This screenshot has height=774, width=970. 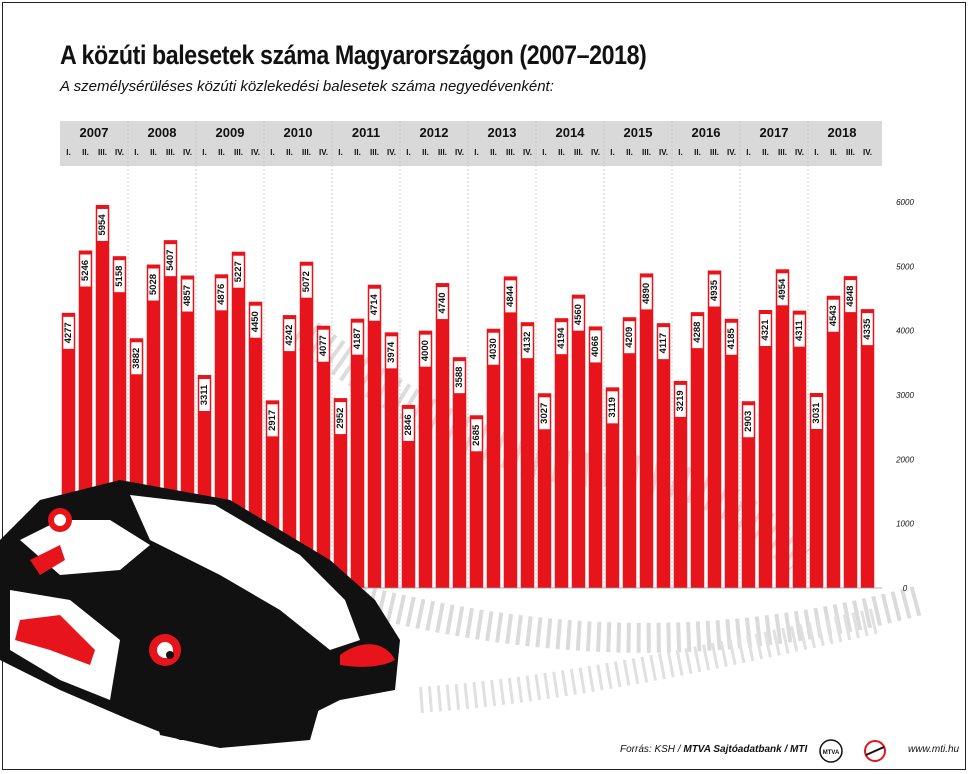 What do you see at coordinates (442, 302) in the screenshot?
I see `bar-value-label: 4740` at bounding box center [442, 302].